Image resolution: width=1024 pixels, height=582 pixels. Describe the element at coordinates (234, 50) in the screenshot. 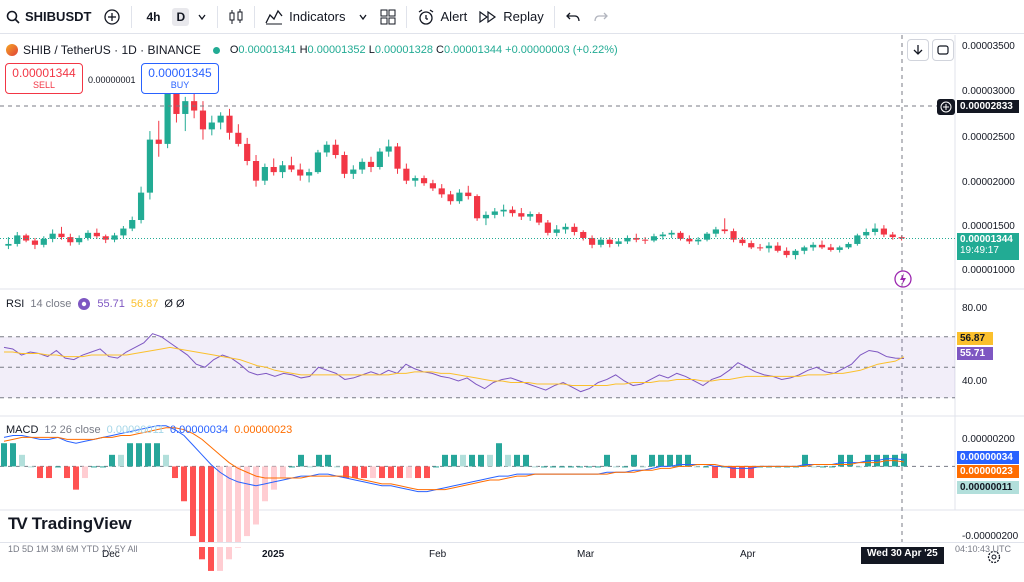

I see `open-label: O` at that location.